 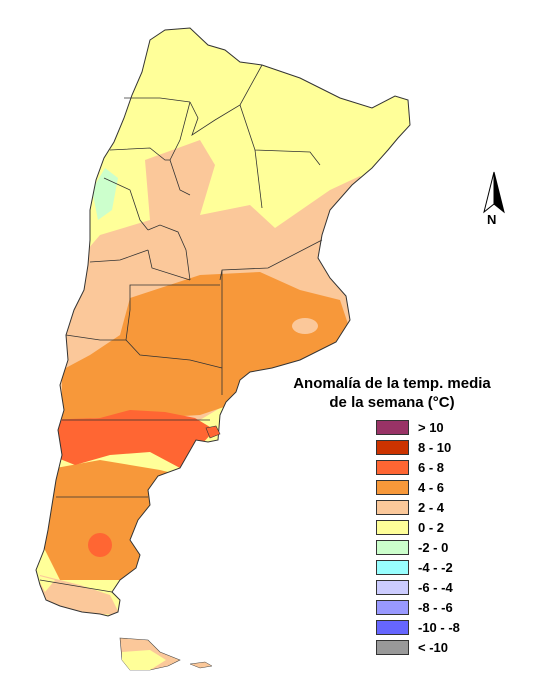 I want to click on legend-item: < -10, so click(x=436, y=649).